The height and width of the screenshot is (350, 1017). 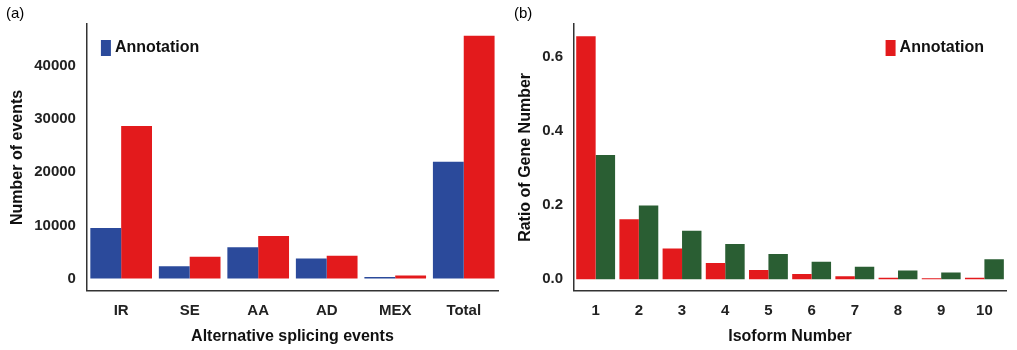 I want to click on x-tick-label: SE, so click(x=189, y=309).